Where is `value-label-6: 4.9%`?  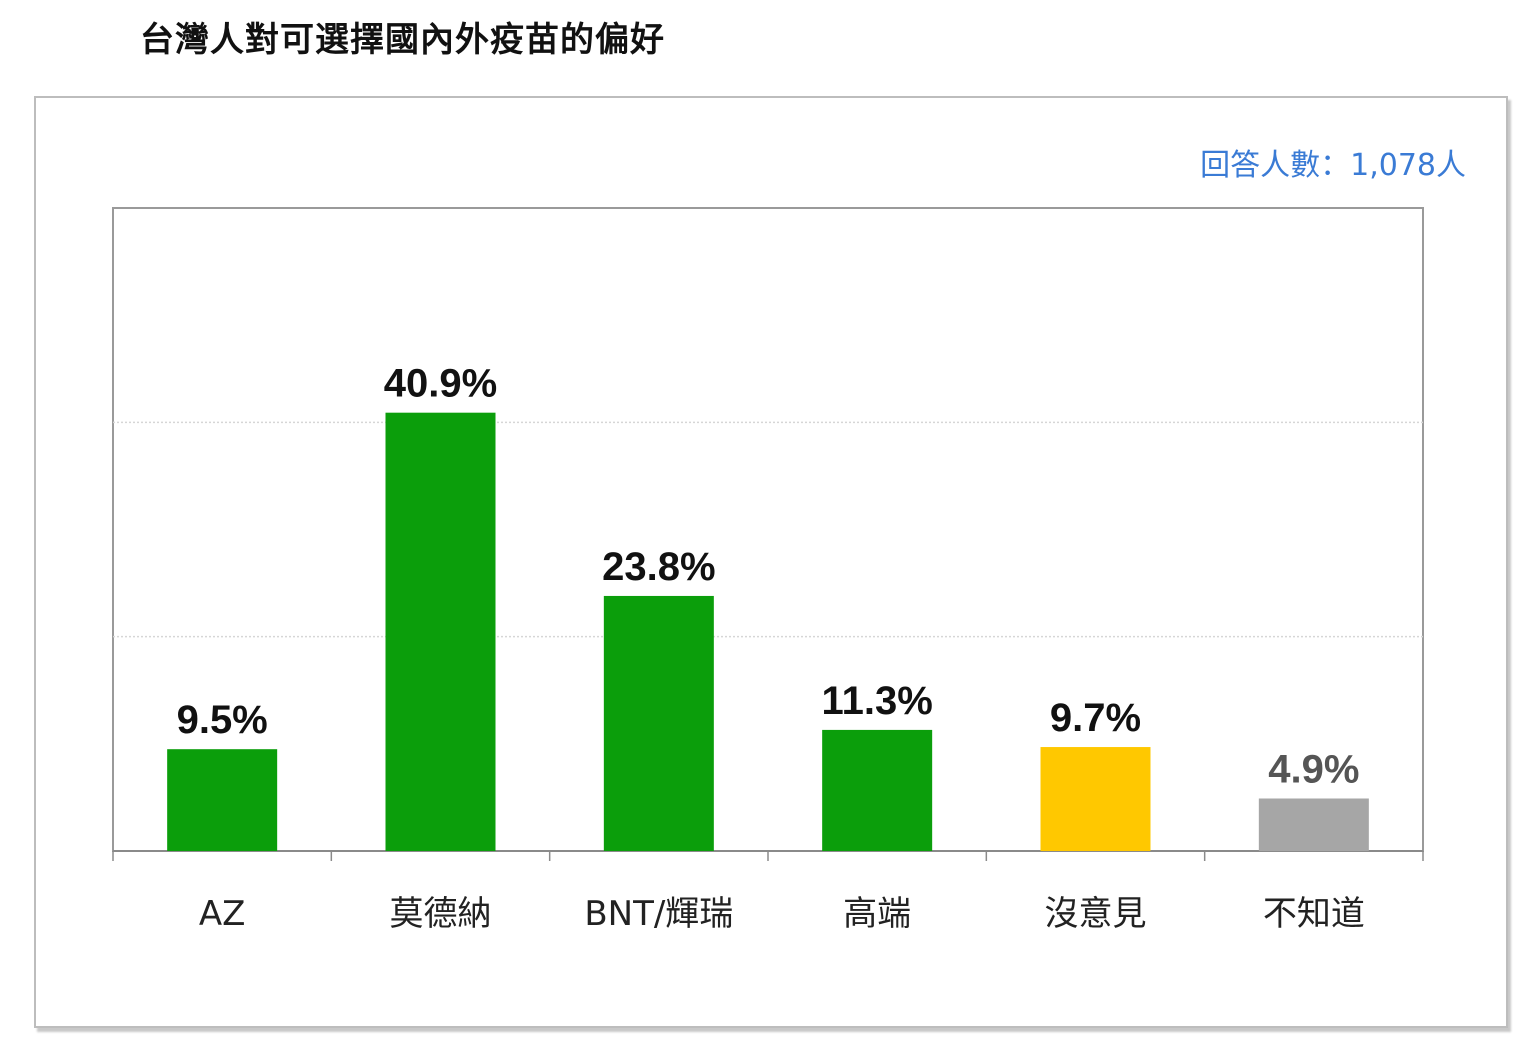 value-label-6: 4.9% is located at coordinates (1313, 769).